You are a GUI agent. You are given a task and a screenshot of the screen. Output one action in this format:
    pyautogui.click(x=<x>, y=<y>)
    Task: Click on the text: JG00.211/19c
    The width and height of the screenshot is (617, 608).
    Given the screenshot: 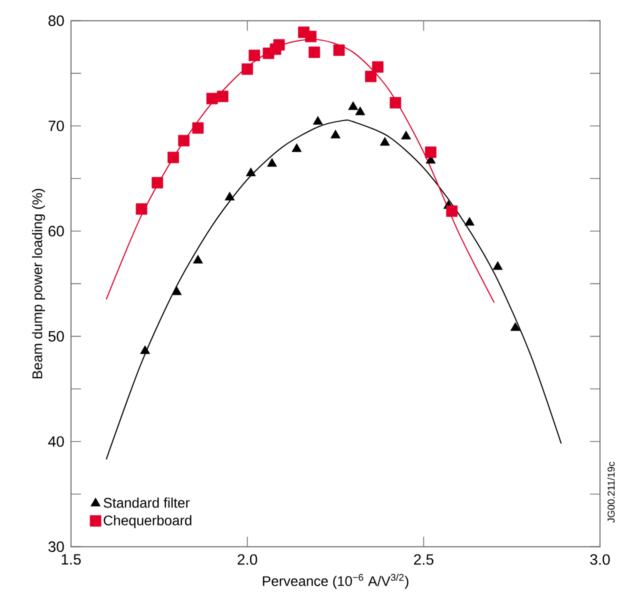 What is the action you would take?
    pyautogui.click(x=611, y=492)
    